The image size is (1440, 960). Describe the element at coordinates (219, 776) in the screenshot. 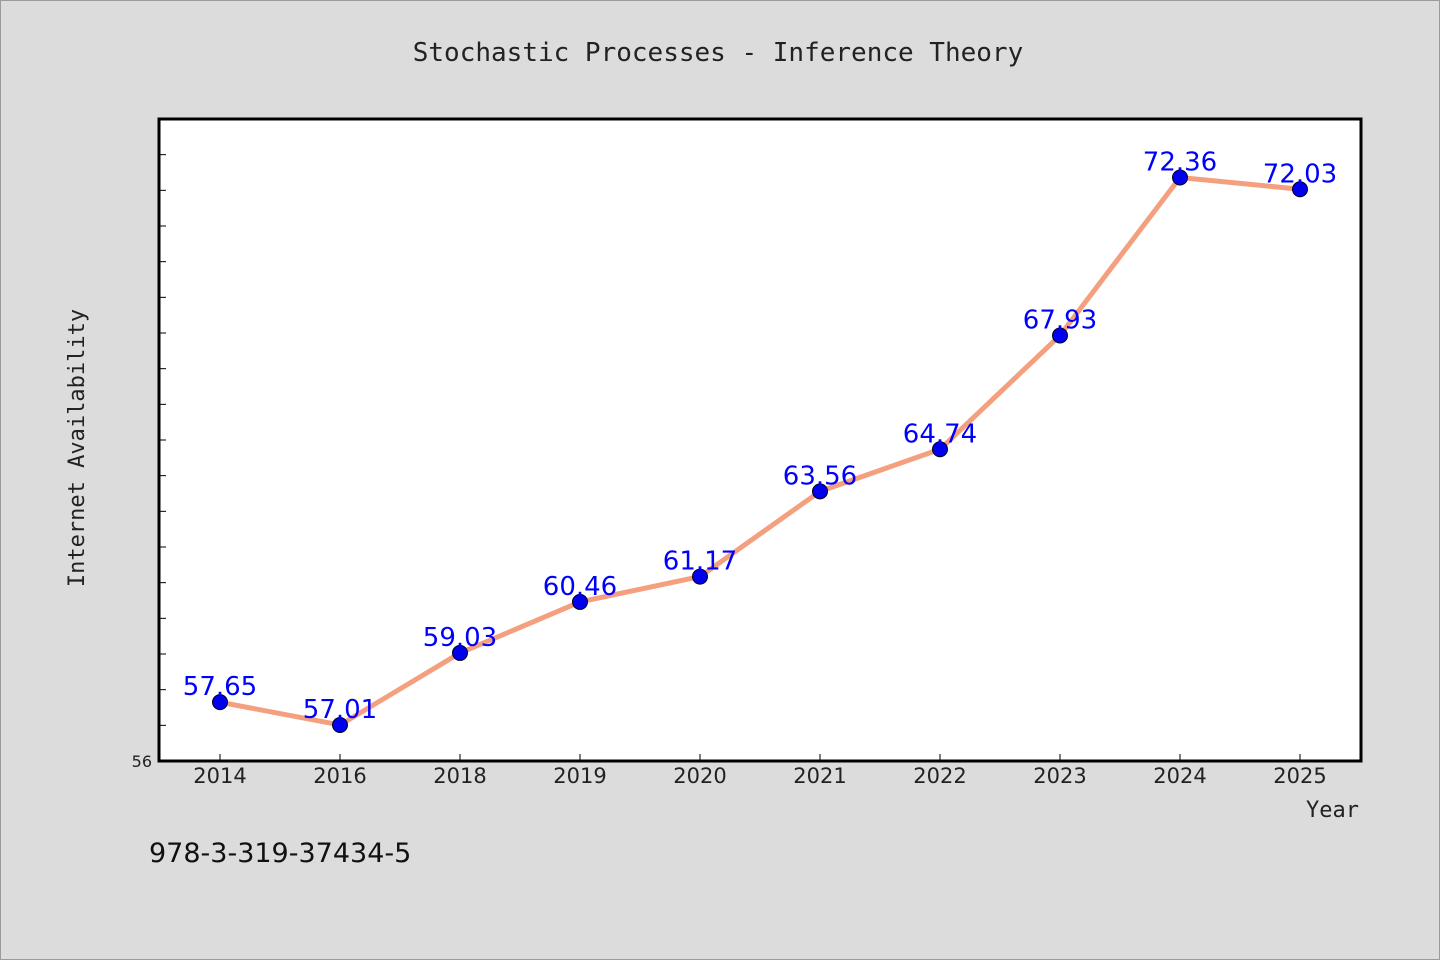

I see `x-tick-label-2014: 2014` at that location.